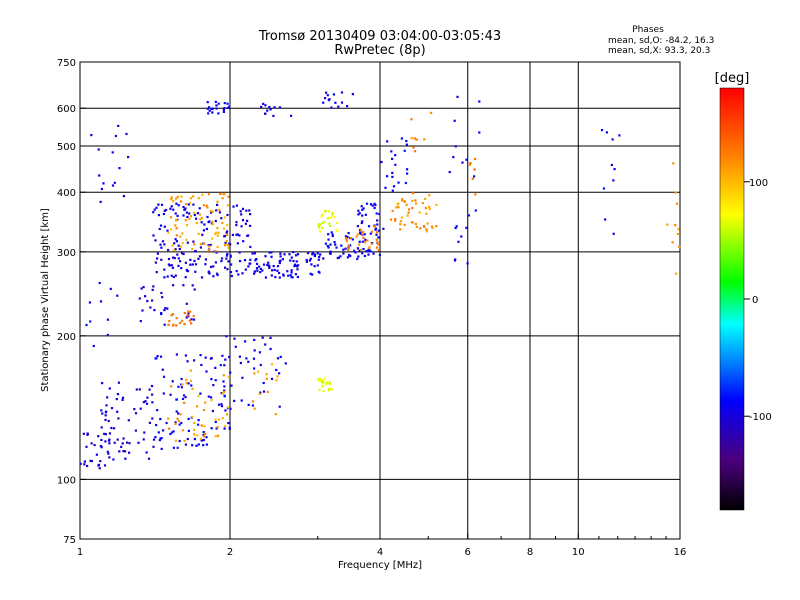  What do you see at coordinates (578, 552) in the screenshot?
I see `x-tick-label: 10` at bounding box center [578, 552].